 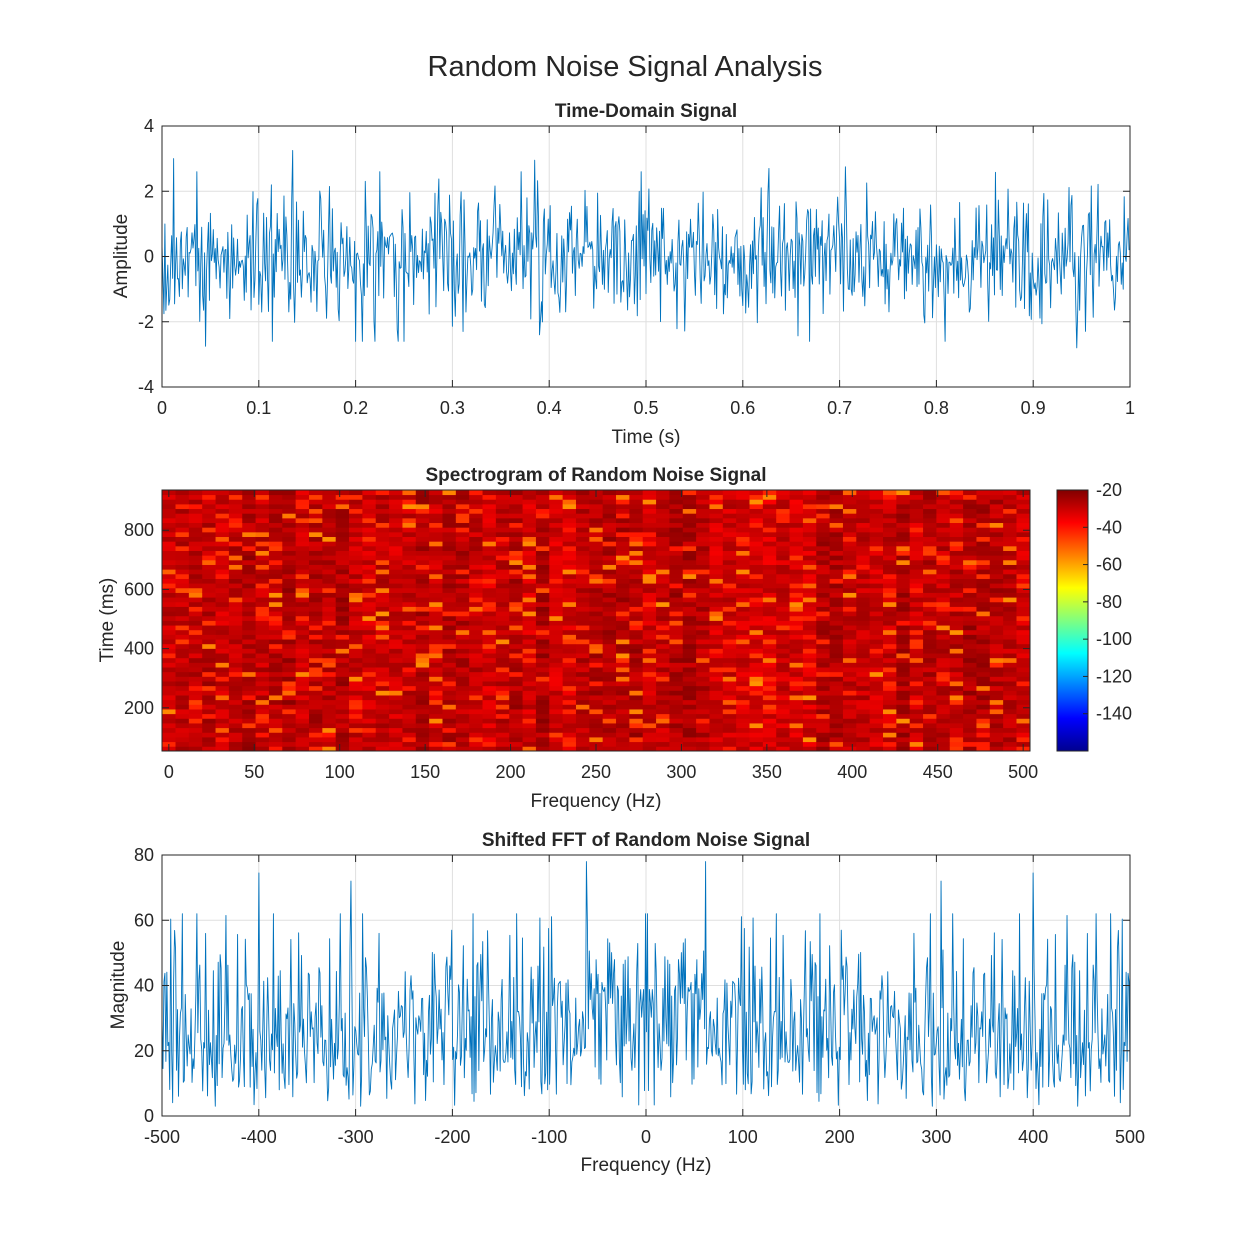 I want to click on x-tick-label: 0, so click(x=162, y=408).